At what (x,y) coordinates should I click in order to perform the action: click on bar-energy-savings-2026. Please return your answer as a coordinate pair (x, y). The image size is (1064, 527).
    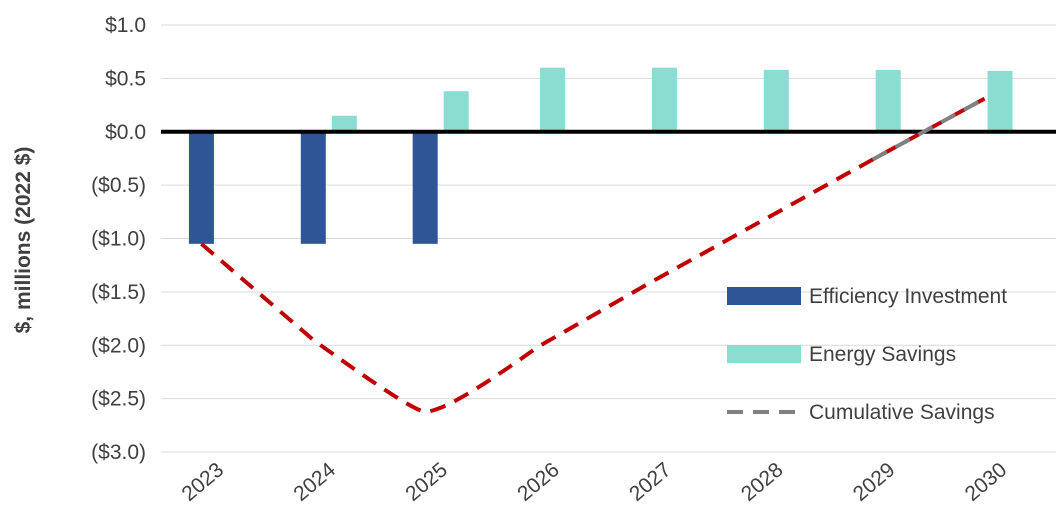
    Looking at the image, I should click on (553, 99).